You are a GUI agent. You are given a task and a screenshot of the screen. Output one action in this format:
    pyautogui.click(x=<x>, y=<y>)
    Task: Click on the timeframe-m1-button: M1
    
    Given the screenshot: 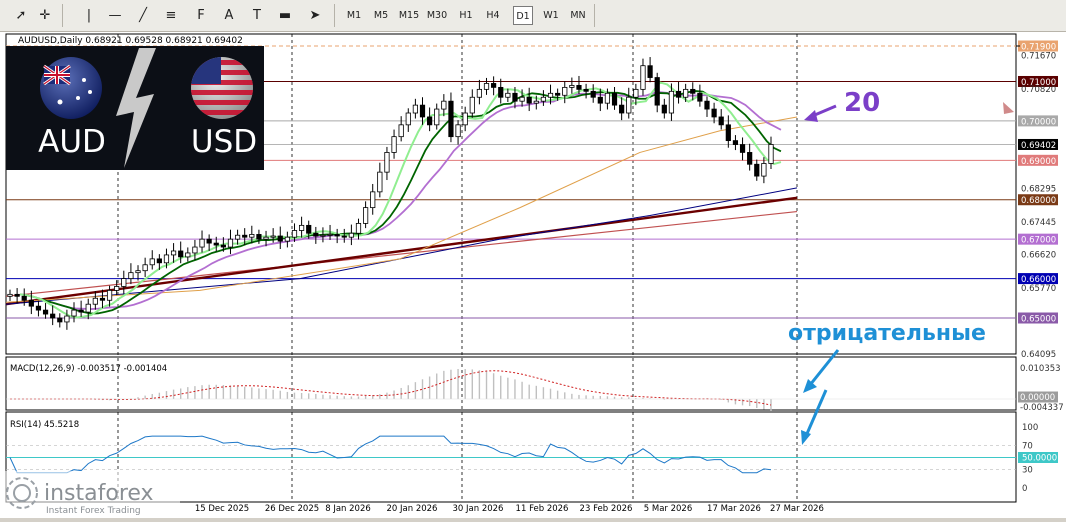 What is the action you would take?
    pyautogui.click(x=354, y=15)
    